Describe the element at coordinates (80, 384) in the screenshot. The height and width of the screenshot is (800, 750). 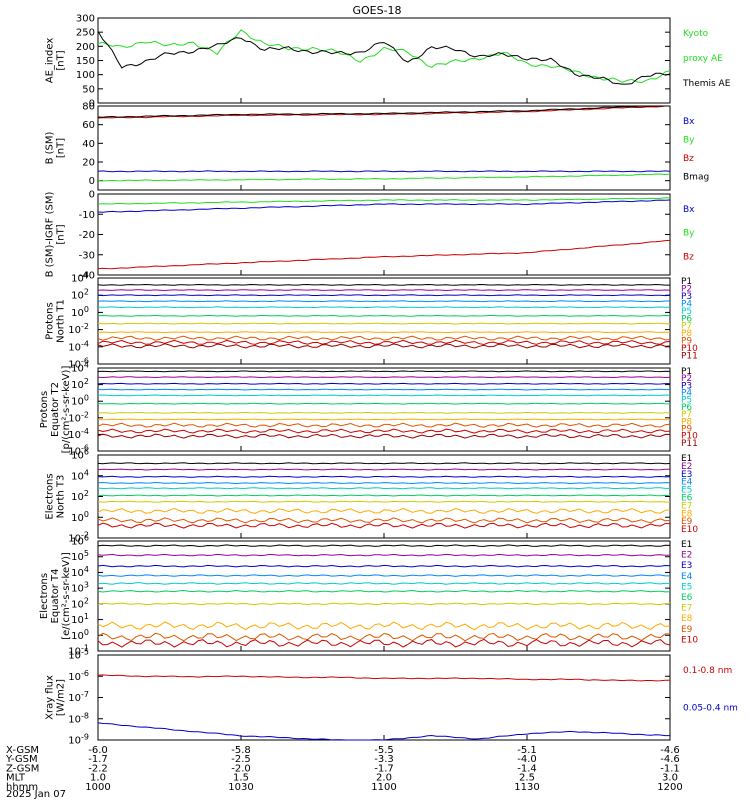
I see `y-tick-label: 102` at that location.